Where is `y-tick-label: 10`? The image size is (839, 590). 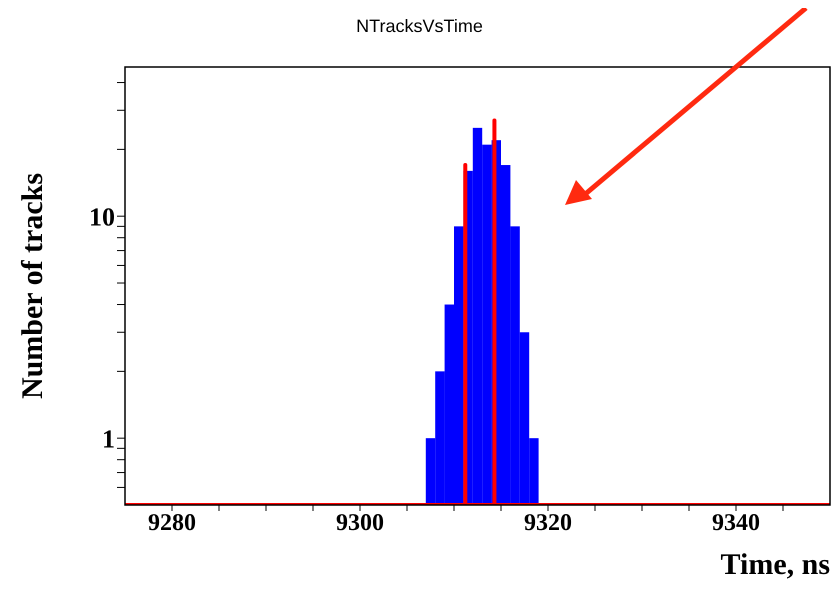 y-tick-label: 10 is located at coordinates (102, 217).